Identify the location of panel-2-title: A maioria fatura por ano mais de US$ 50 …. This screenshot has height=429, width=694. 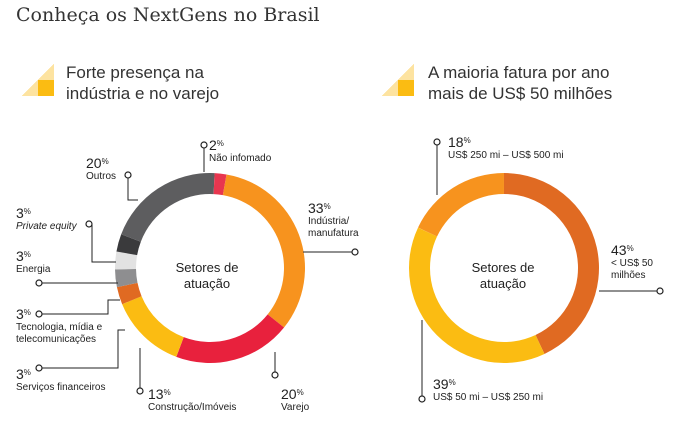
(543, 83).